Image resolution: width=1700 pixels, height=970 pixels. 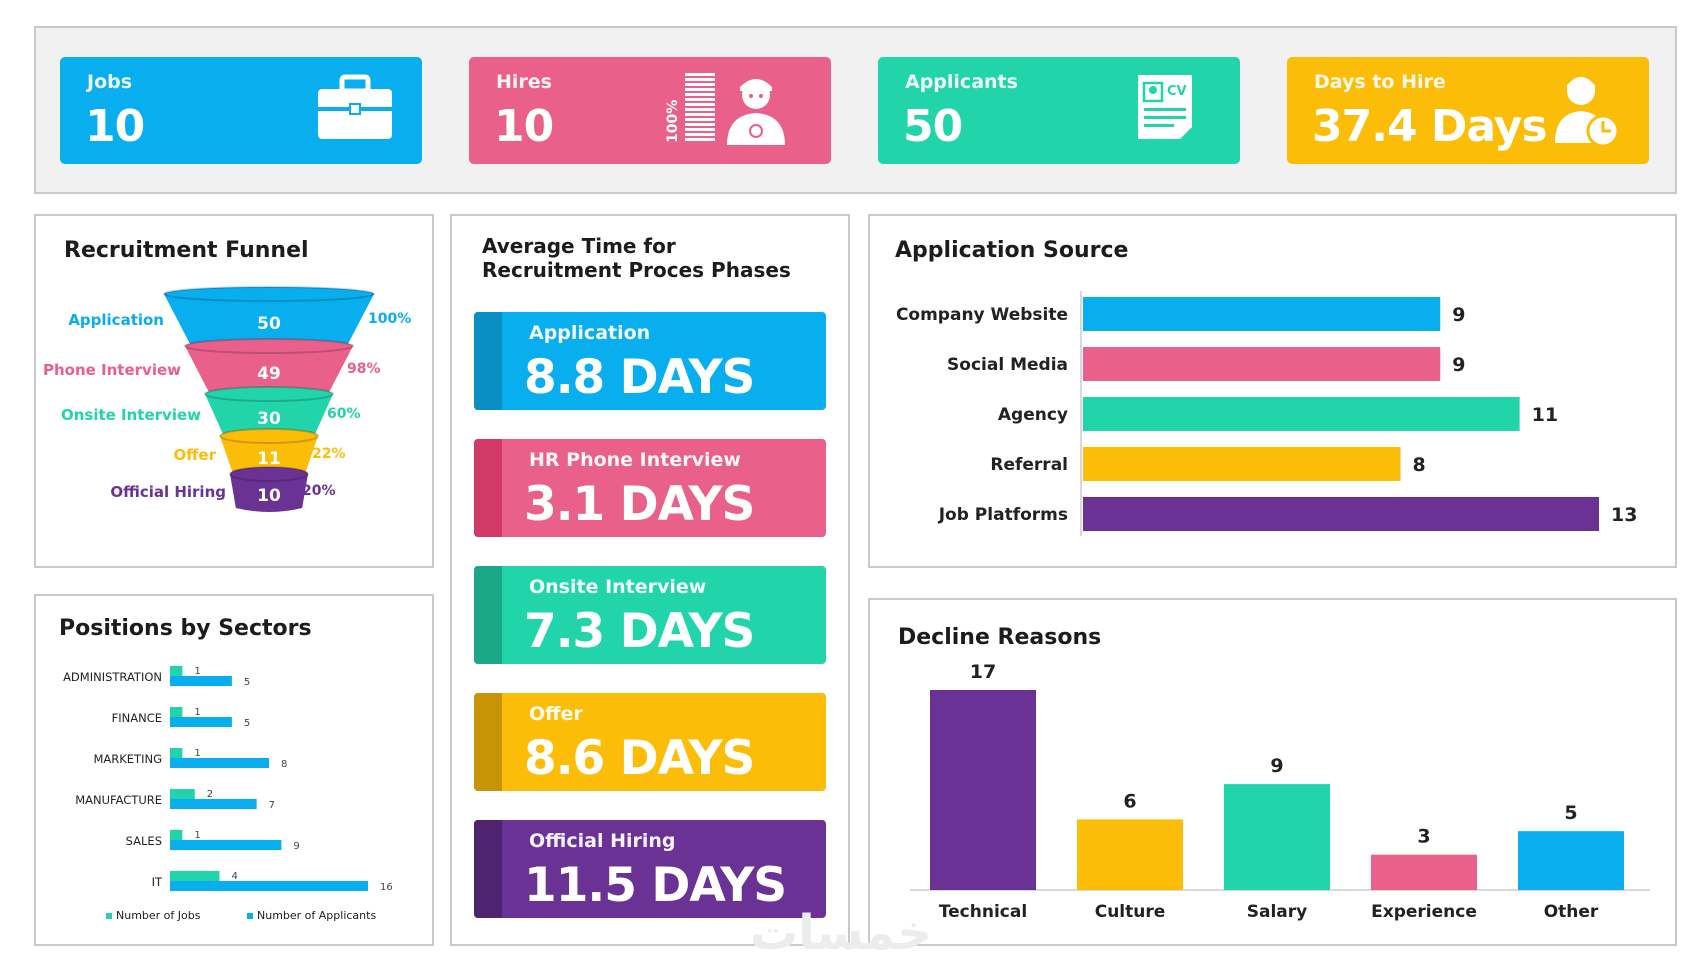 I want to click on source-category-label: Social Media, so click(x=1007, y=365).